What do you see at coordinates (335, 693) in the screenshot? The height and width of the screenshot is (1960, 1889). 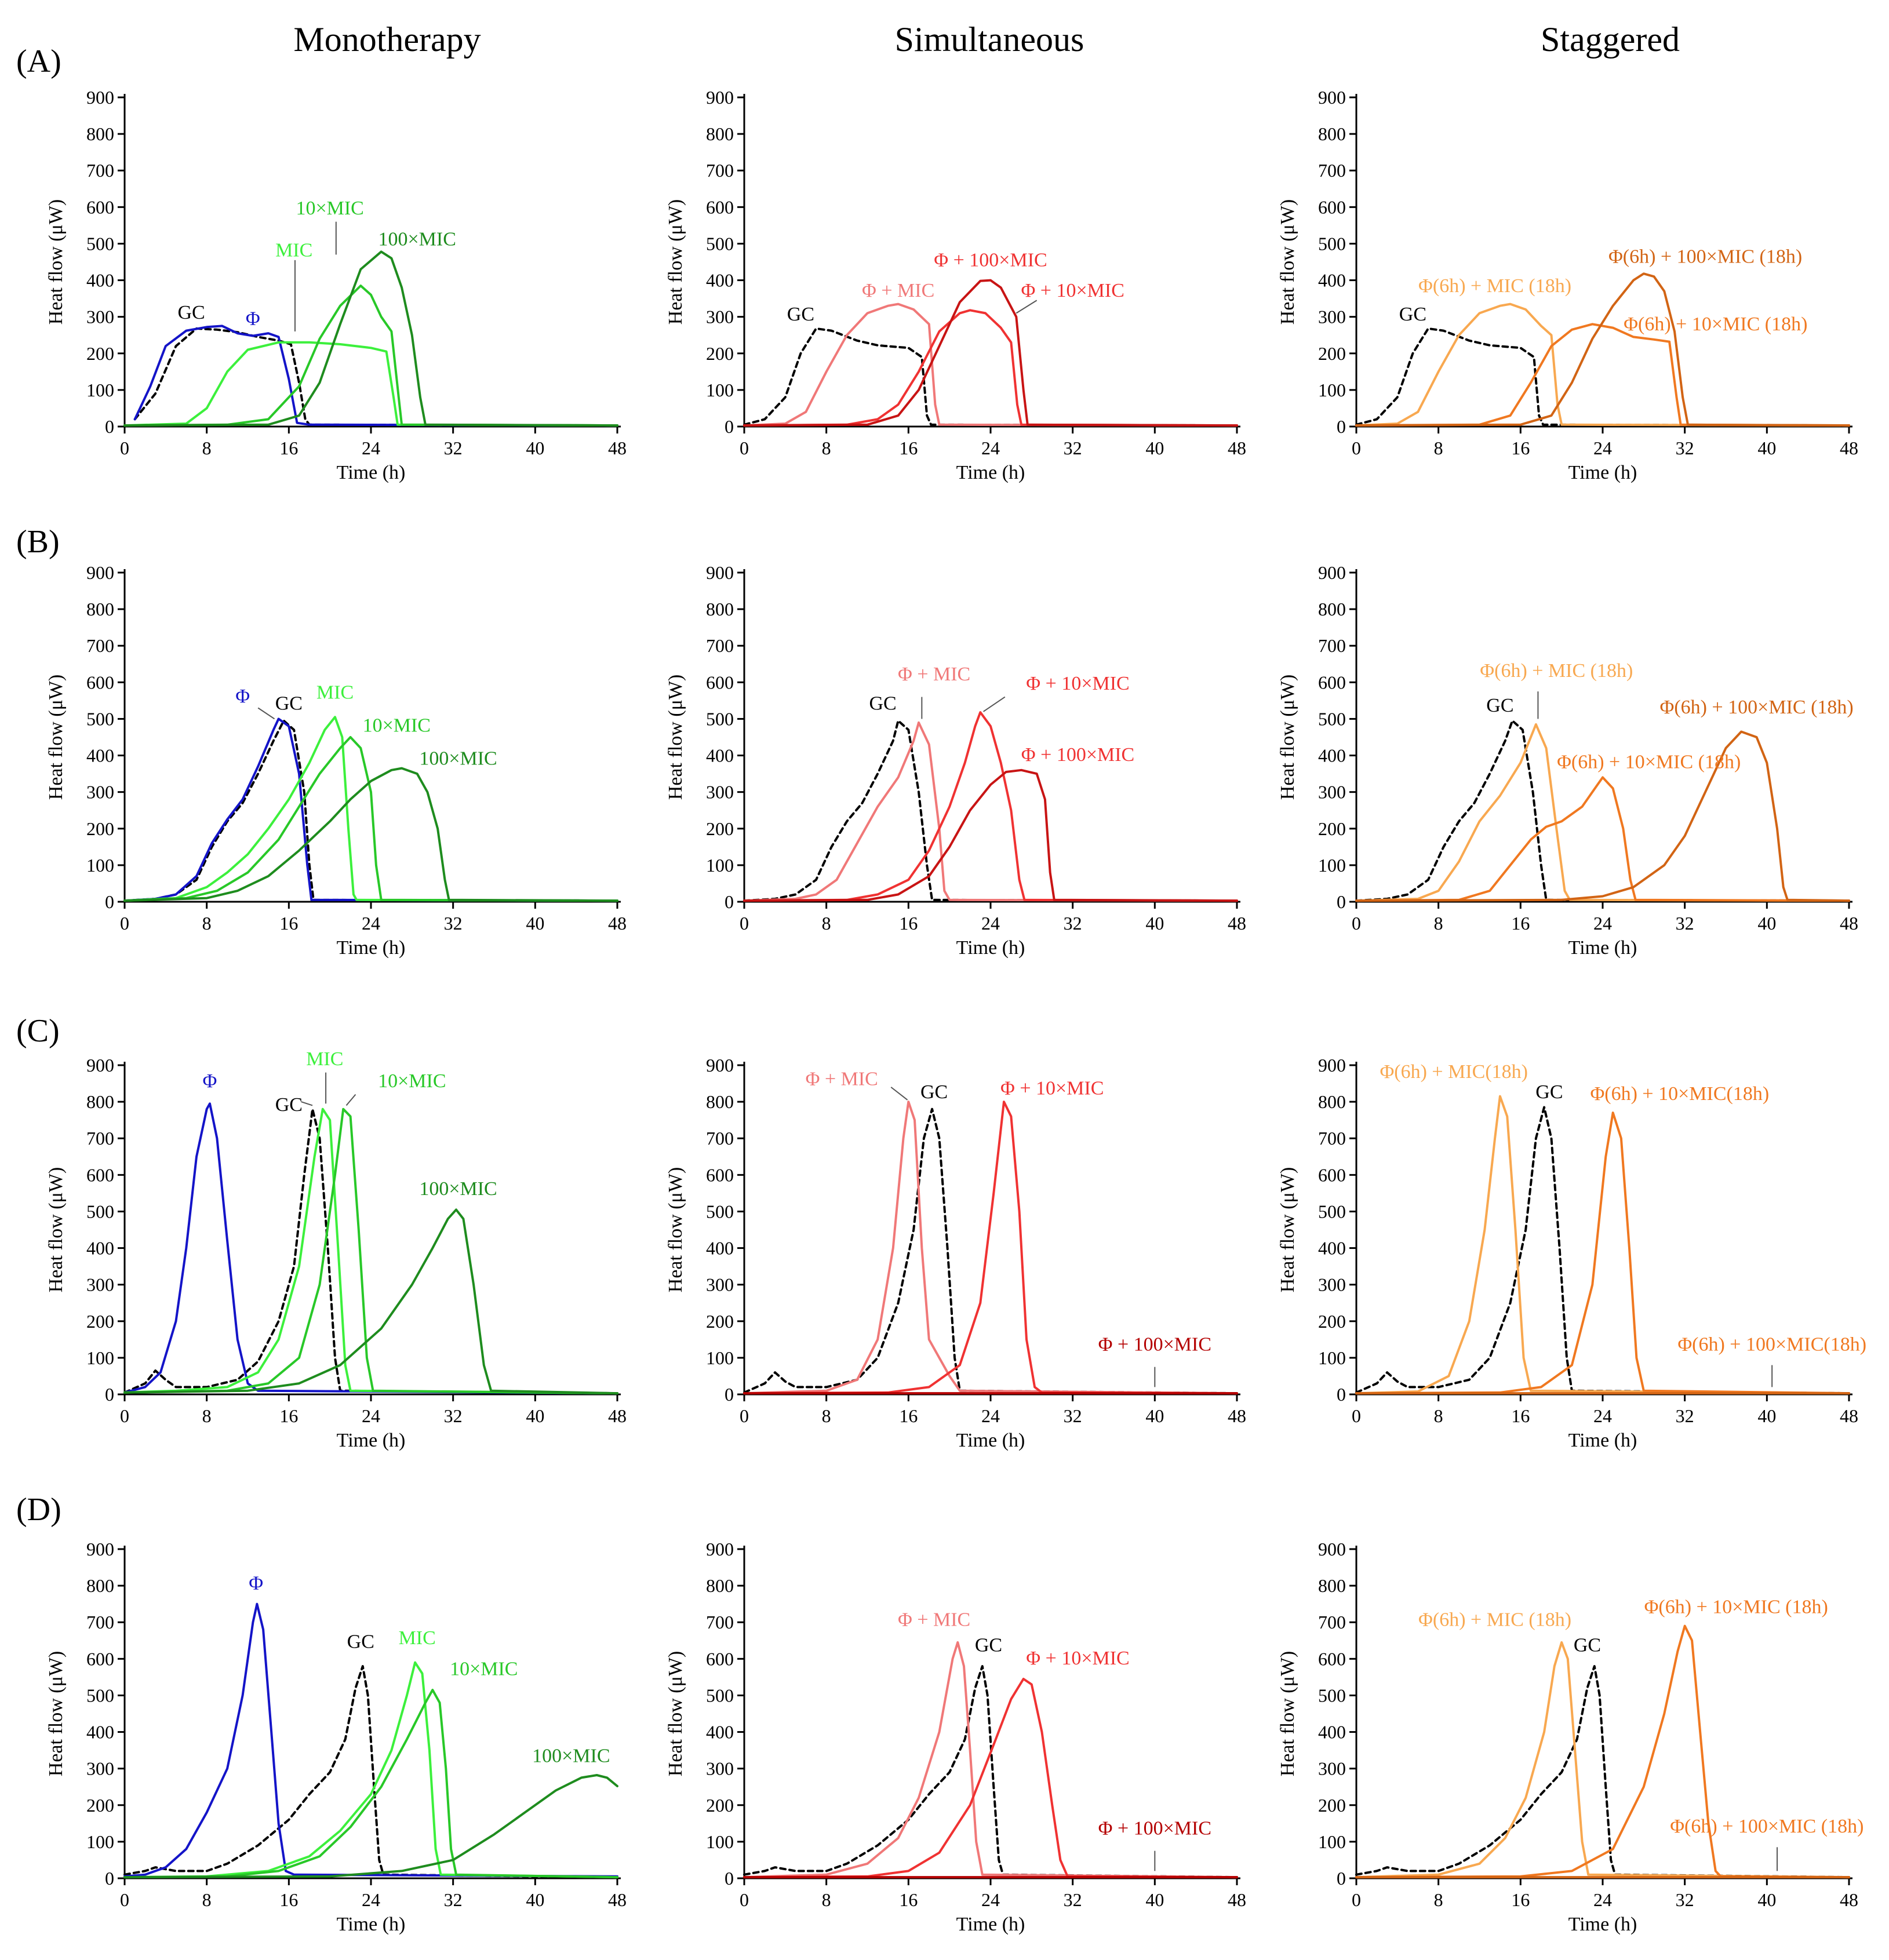 I see `series-annotation: MIC` at bounding box center [335, 693].